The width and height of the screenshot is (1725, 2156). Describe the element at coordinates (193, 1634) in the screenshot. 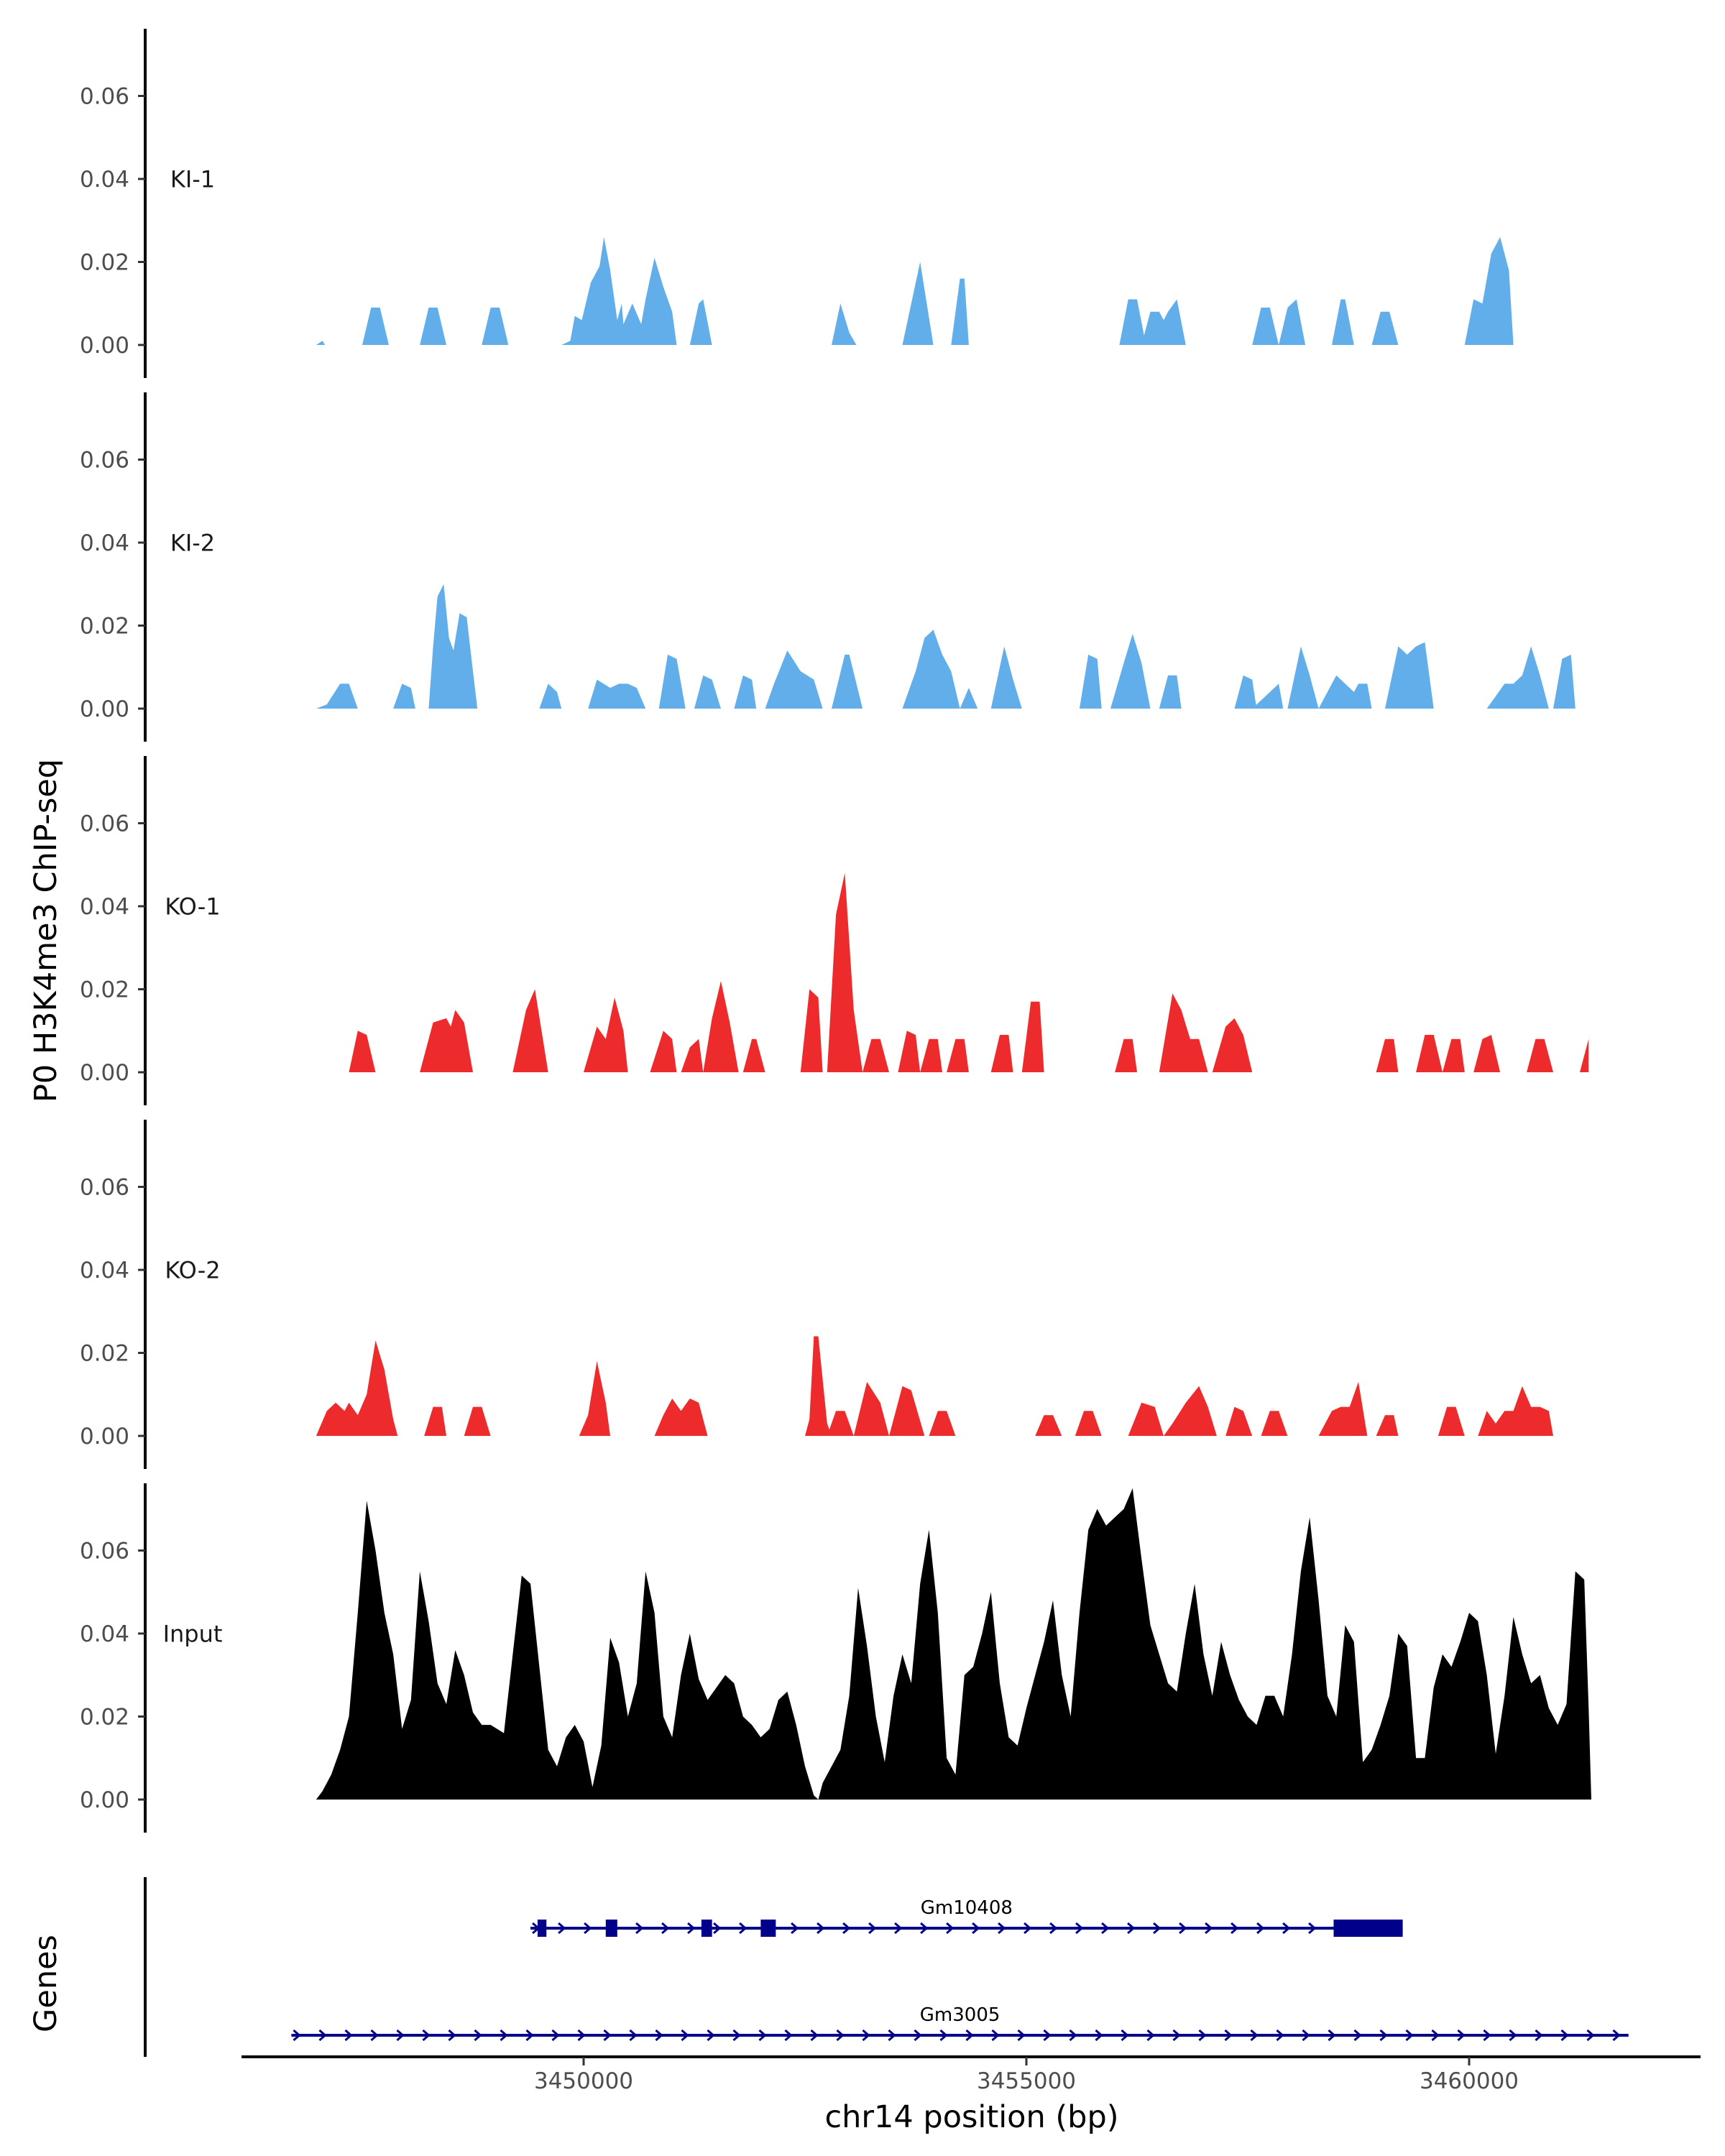

I see `track-label: Input` at that location.